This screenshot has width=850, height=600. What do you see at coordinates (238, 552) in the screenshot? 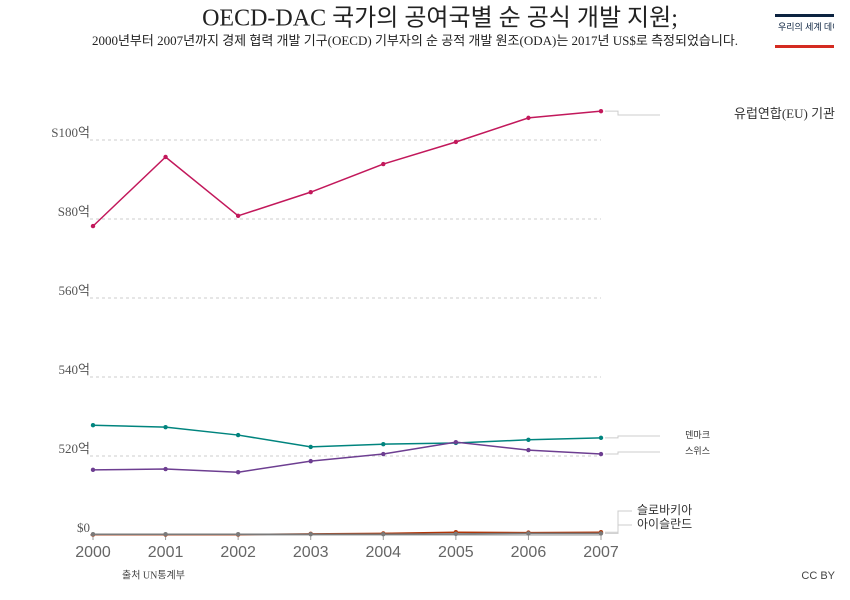
I see `x-tick-label: 2002` at bounding box center [238, 552].